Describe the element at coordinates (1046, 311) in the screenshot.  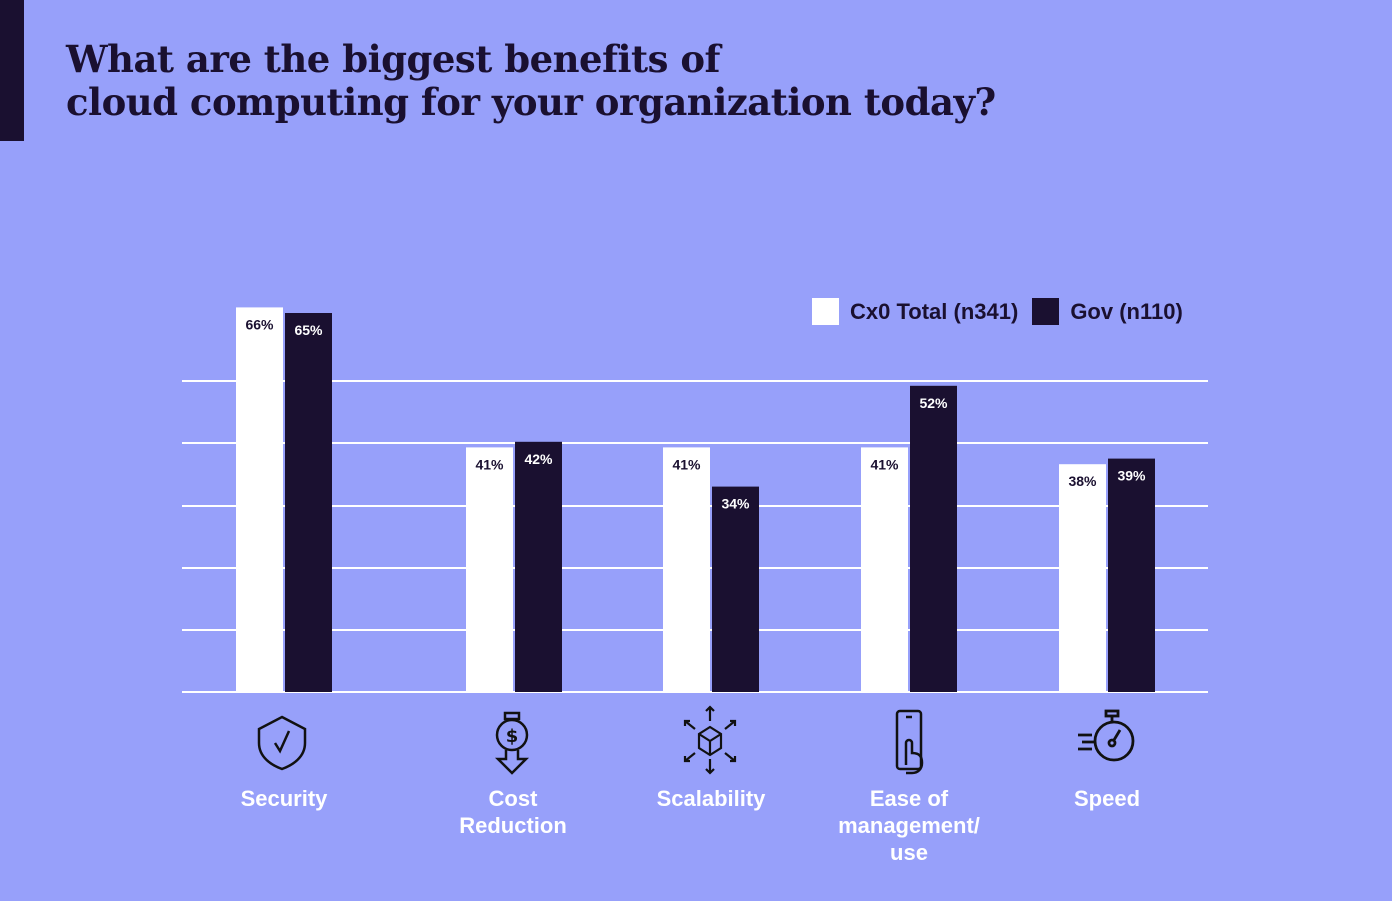
I see `legend-swatch-gov` at that location.